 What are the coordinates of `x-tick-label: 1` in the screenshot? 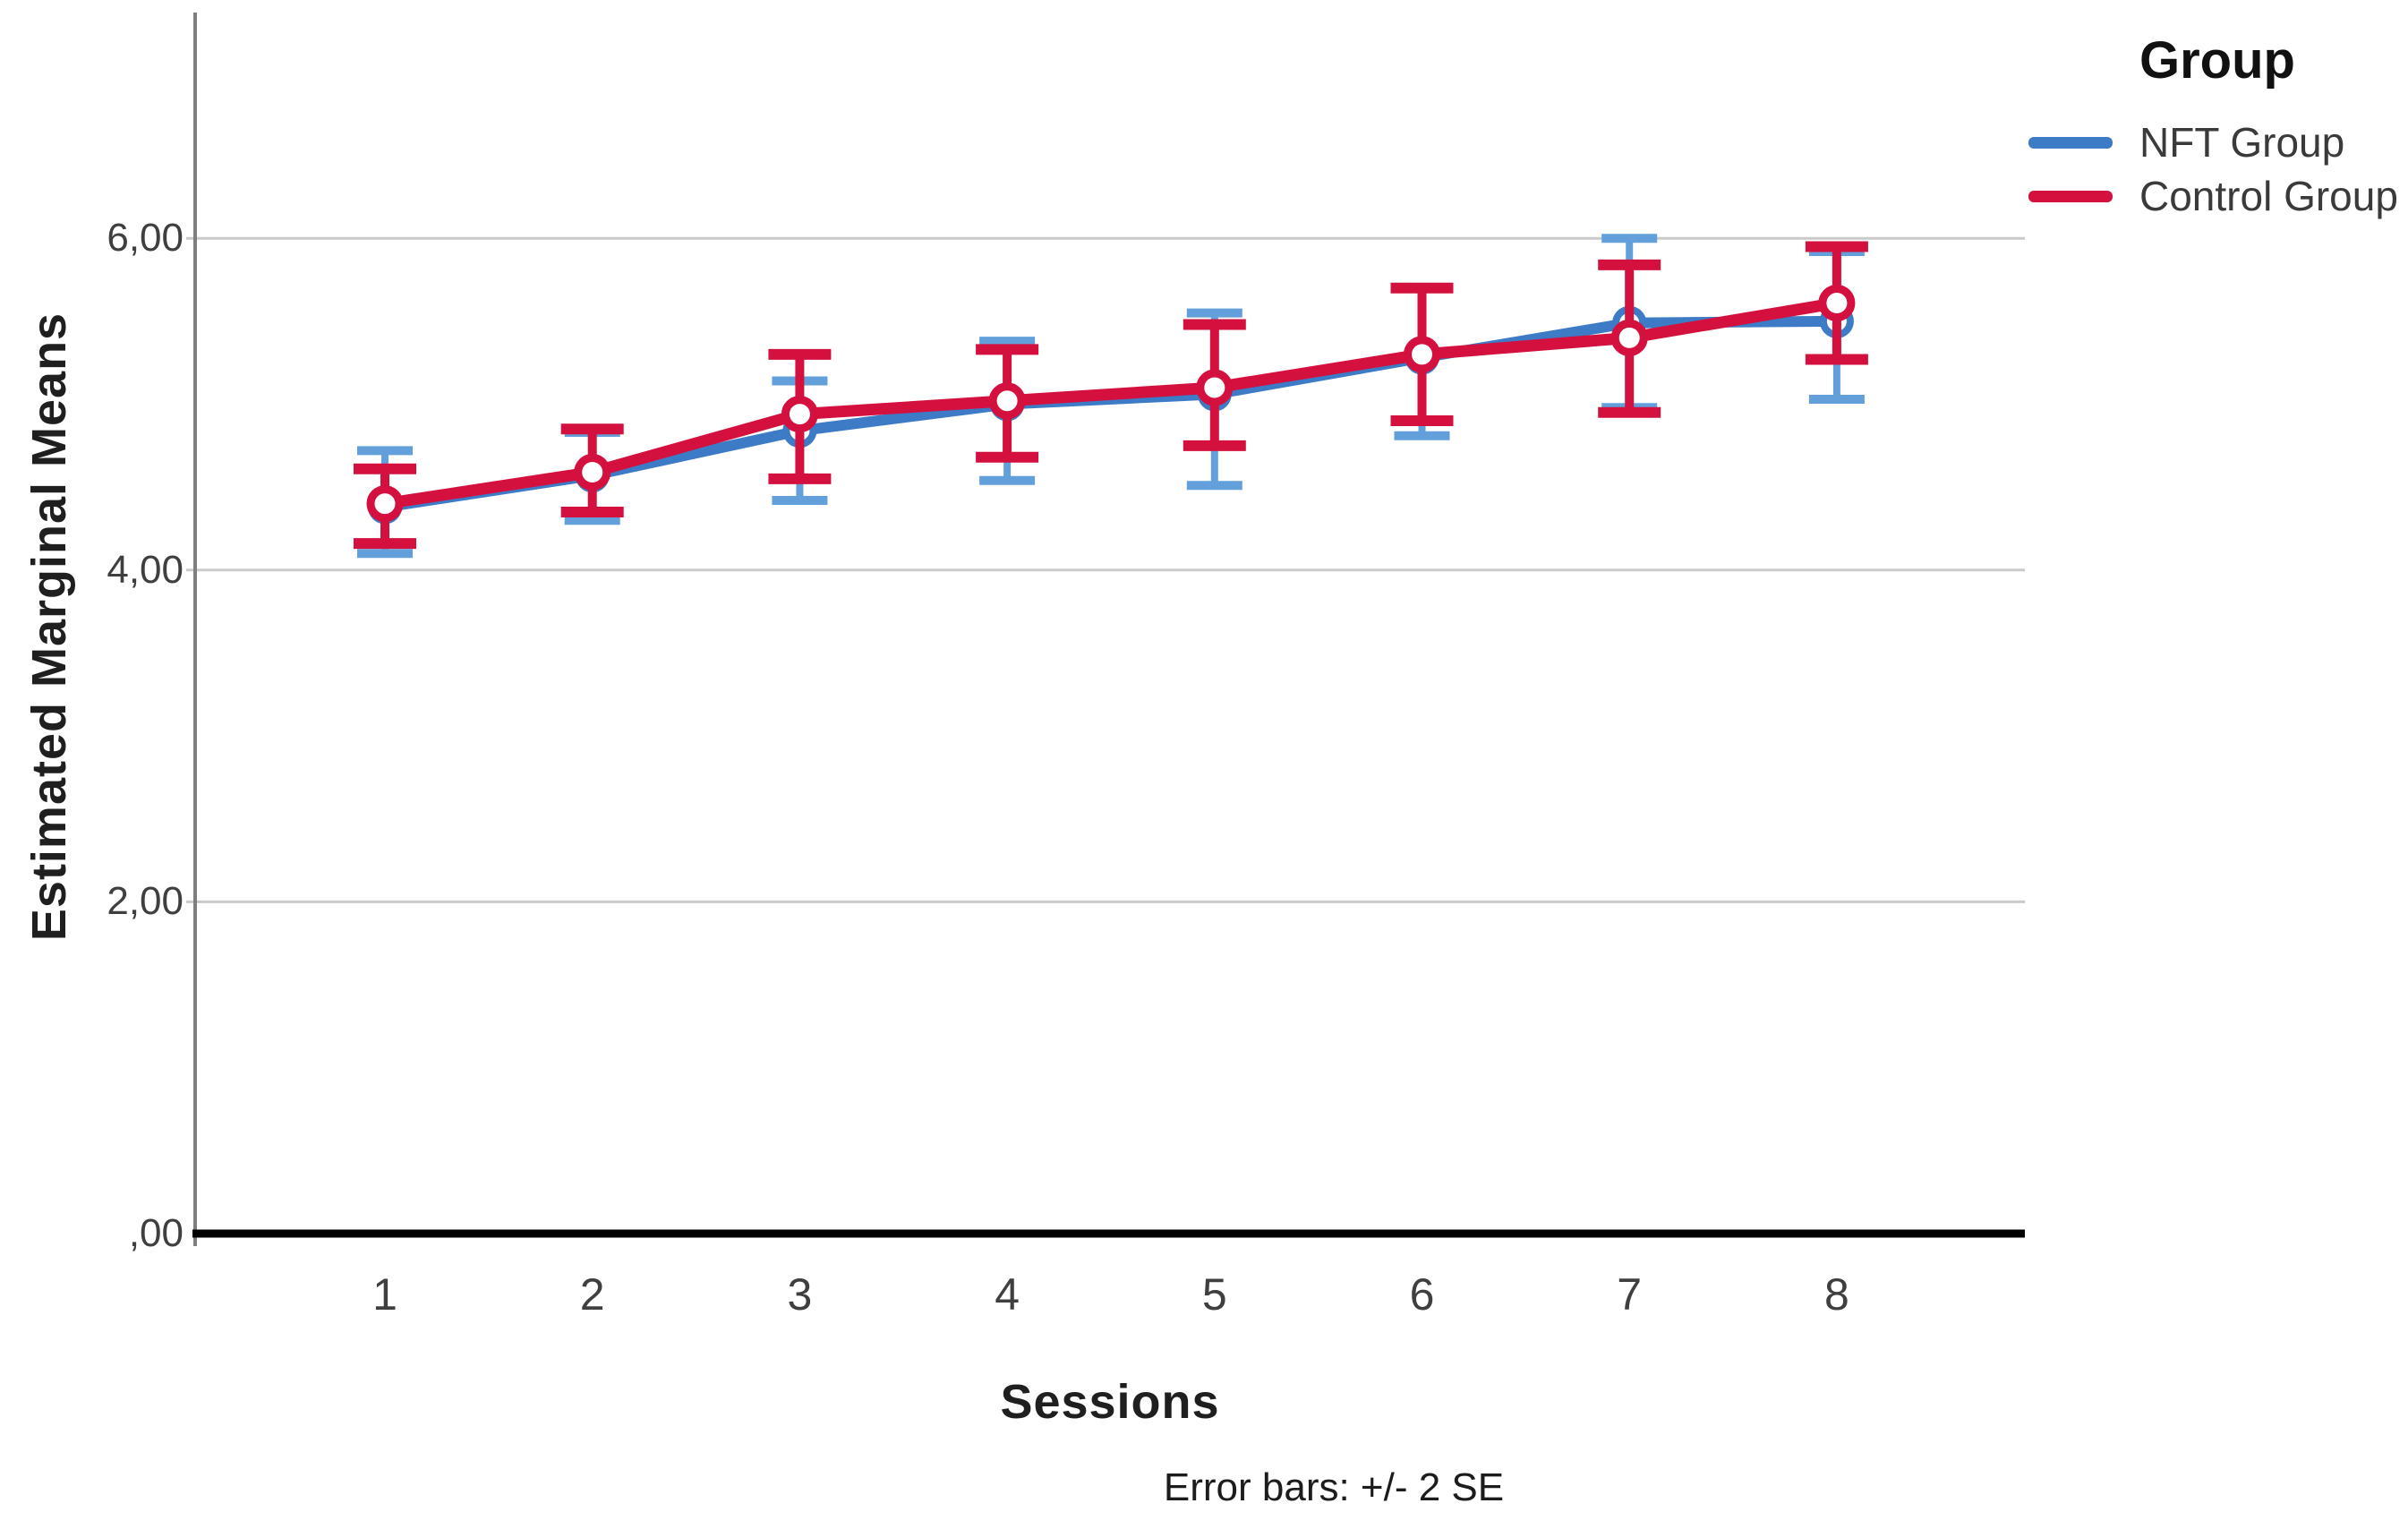 It's located at (384, 1295).